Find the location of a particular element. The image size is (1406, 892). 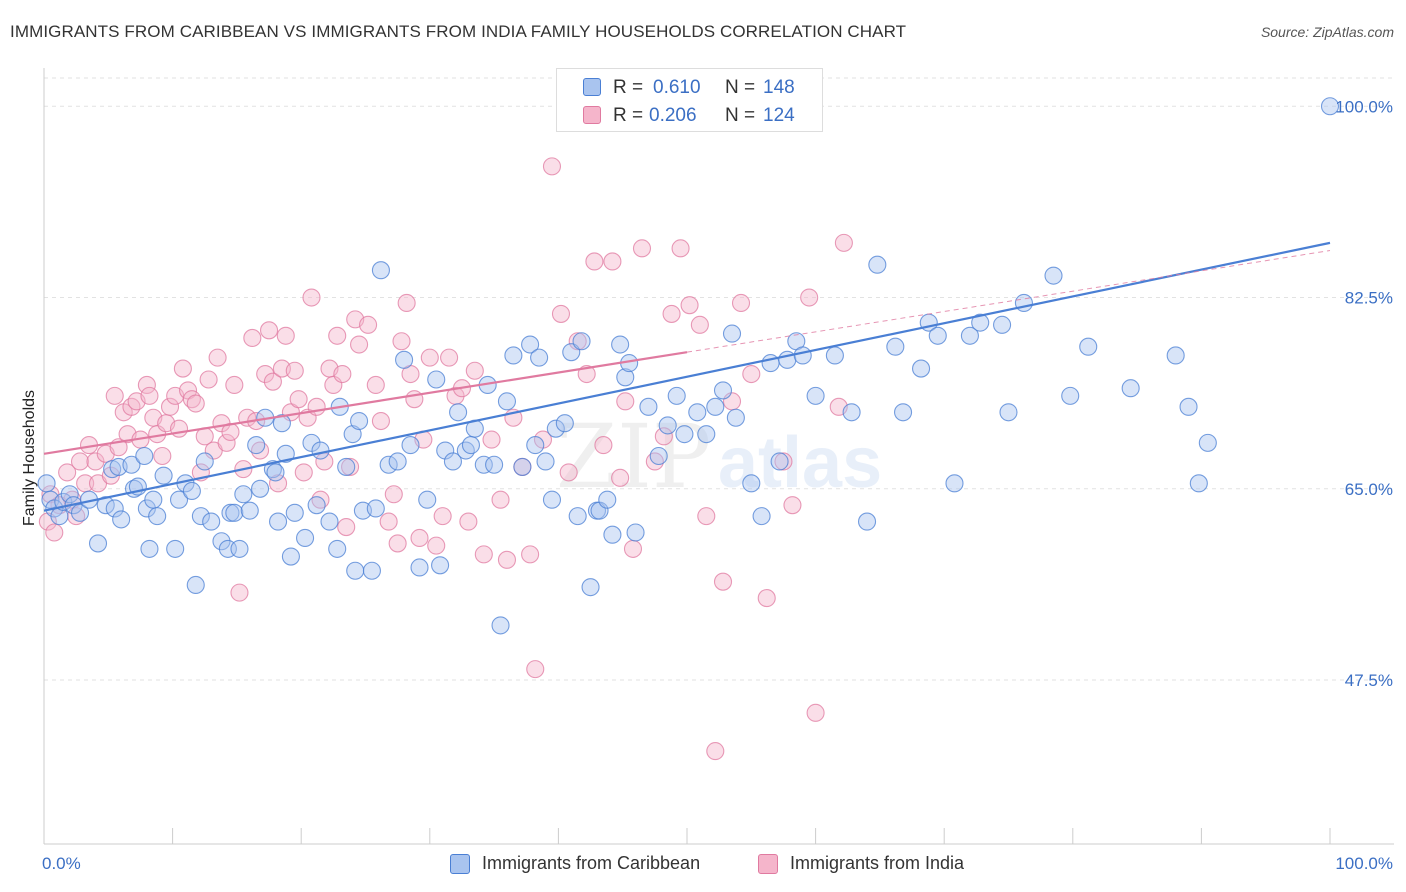

stats-row-caribbean: R = 0.610 N = 148 is located at coordinates (689, 87).